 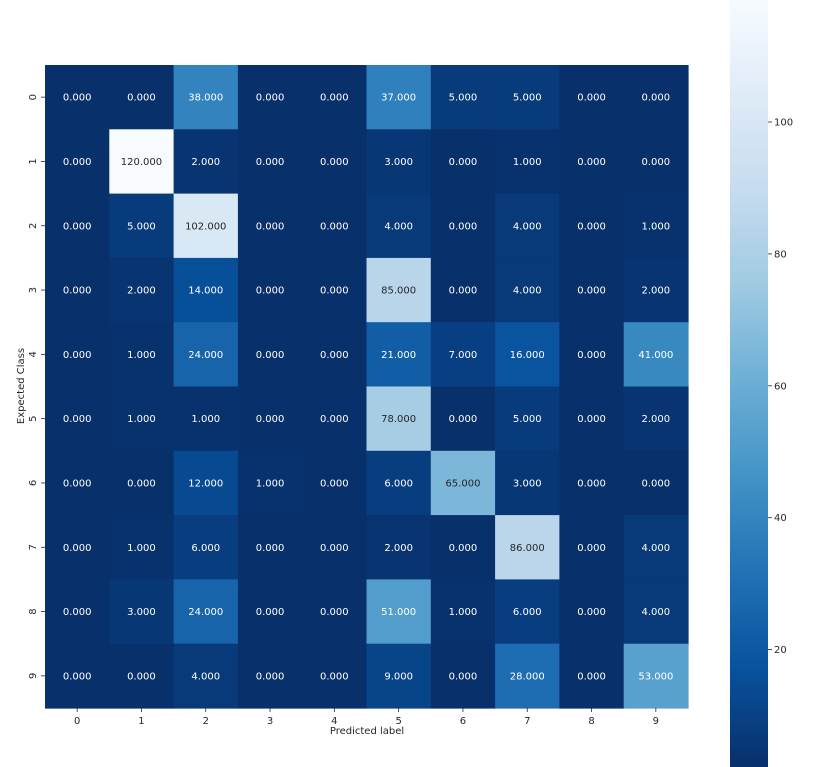 What do you see at coordinates (527, 483) in the screenshot?
I see `cell-value-label: 3.000` at bounding box center [527, 483].